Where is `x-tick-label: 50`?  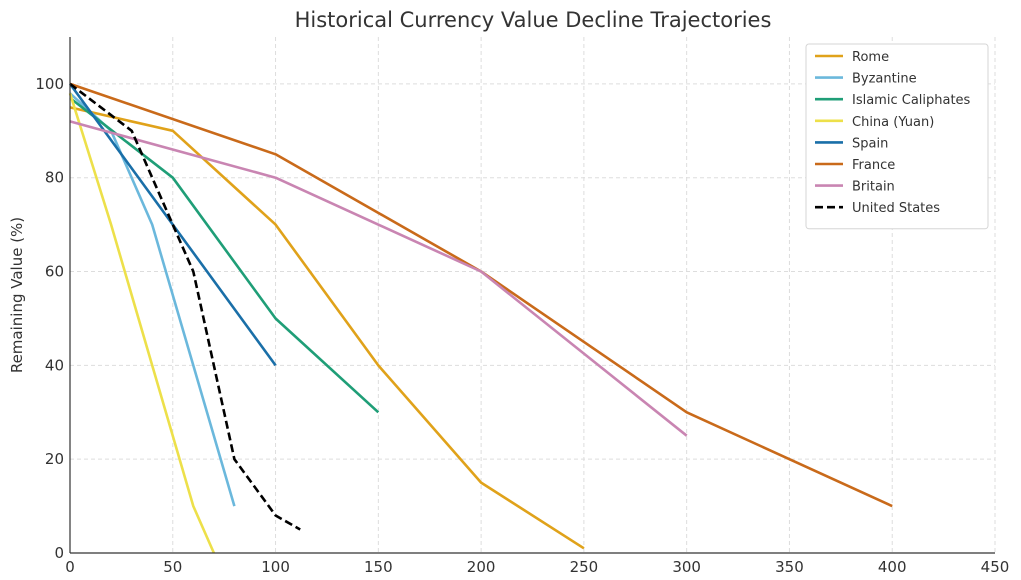
x-tick-label: 50 is located at coordinates (172, 567).